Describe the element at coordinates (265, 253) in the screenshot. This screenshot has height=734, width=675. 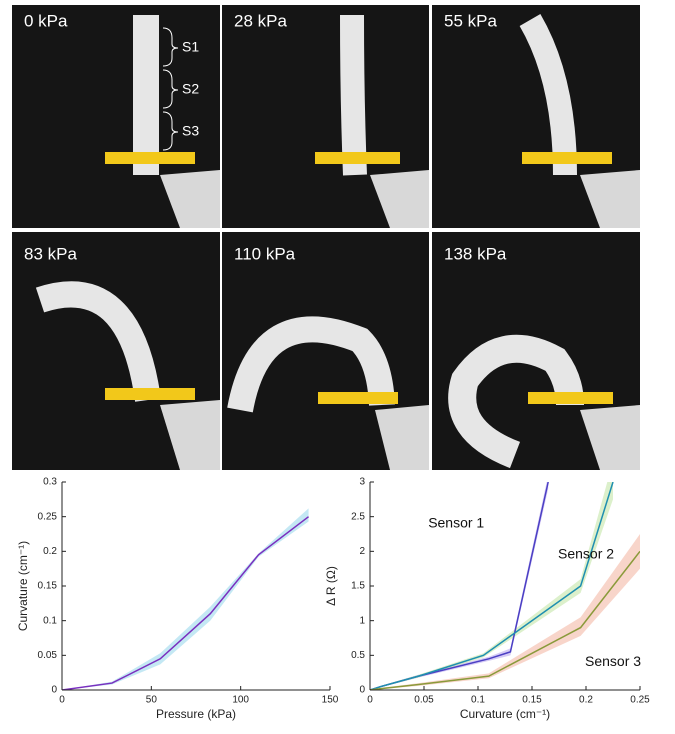
I see `photo-label: 110 kPa` at that location.